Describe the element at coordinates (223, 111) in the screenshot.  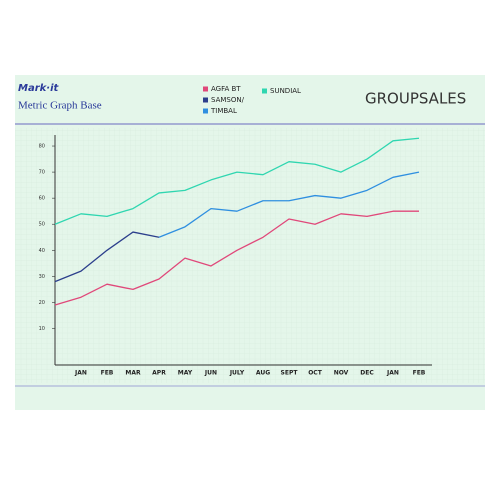
I see `legend-label: TIMBAL` at that location.